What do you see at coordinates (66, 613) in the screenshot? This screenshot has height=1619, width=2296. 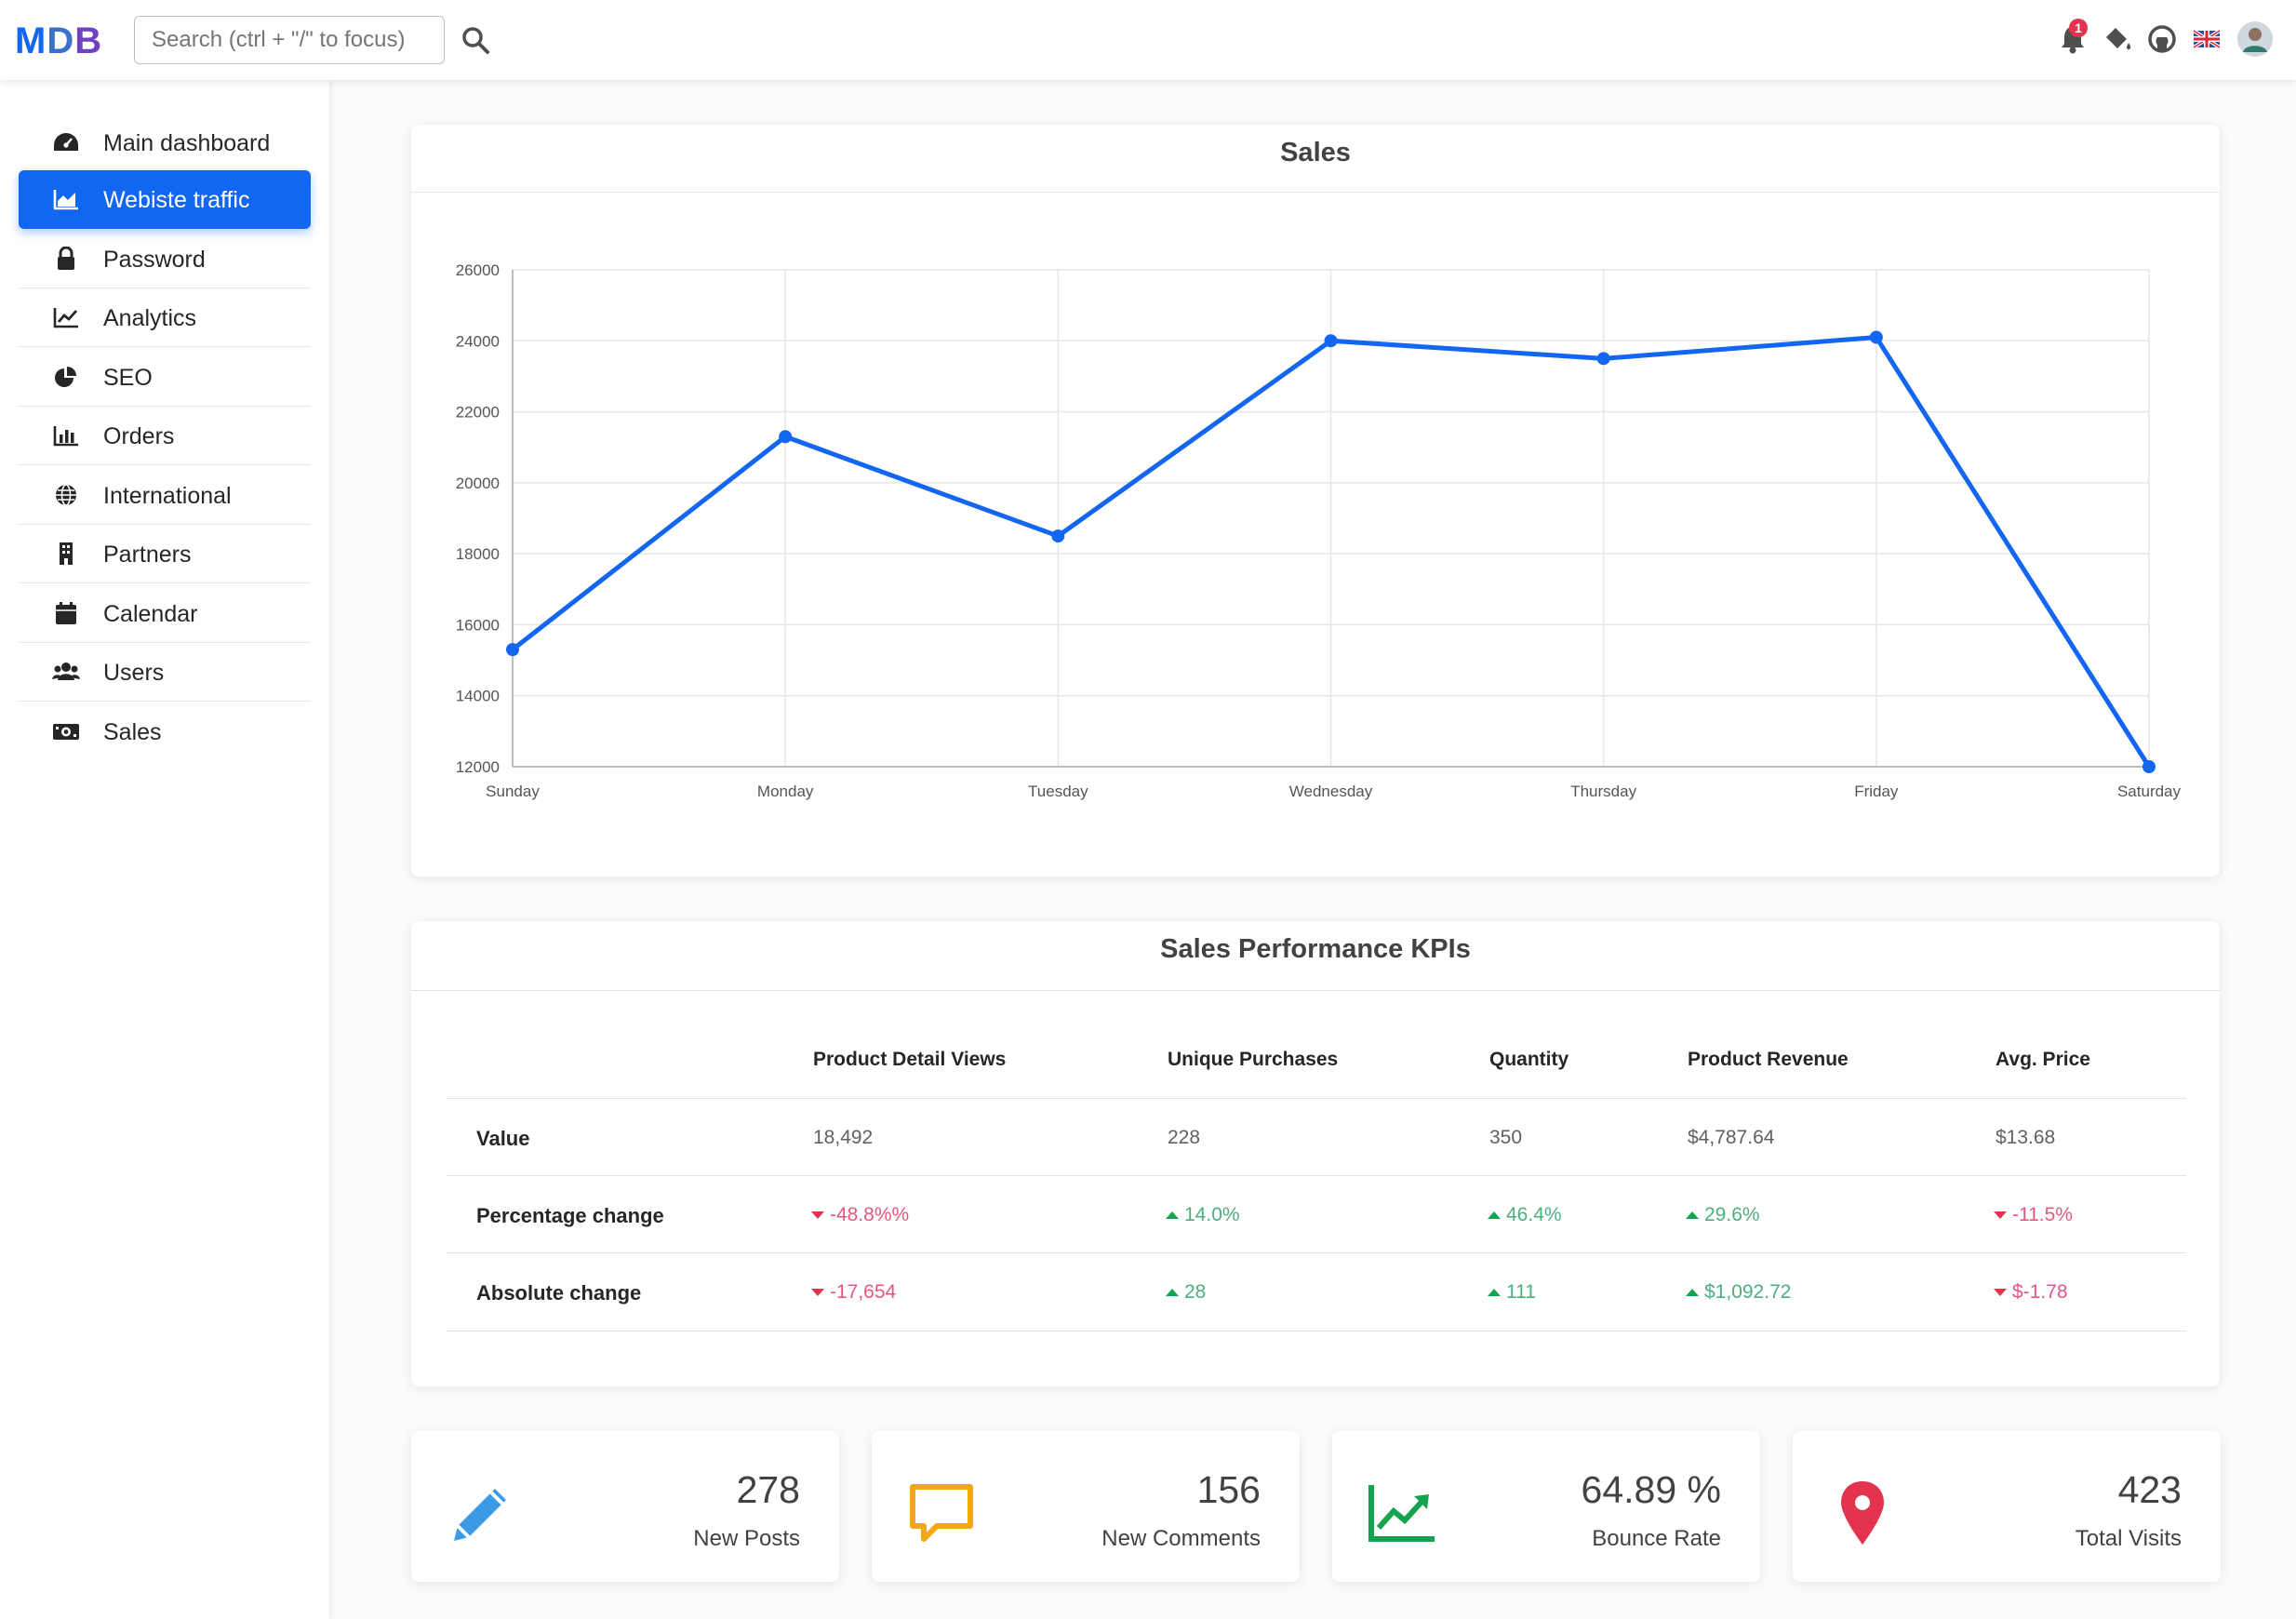 I see `calendar-icon` at bounding box center [66, 613].